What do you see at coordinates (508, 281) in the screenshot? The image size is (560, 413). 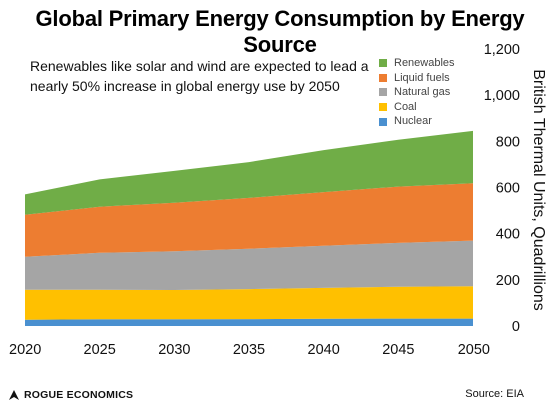 I see `y-tick-label: 200` at bounding box center [508, 281].